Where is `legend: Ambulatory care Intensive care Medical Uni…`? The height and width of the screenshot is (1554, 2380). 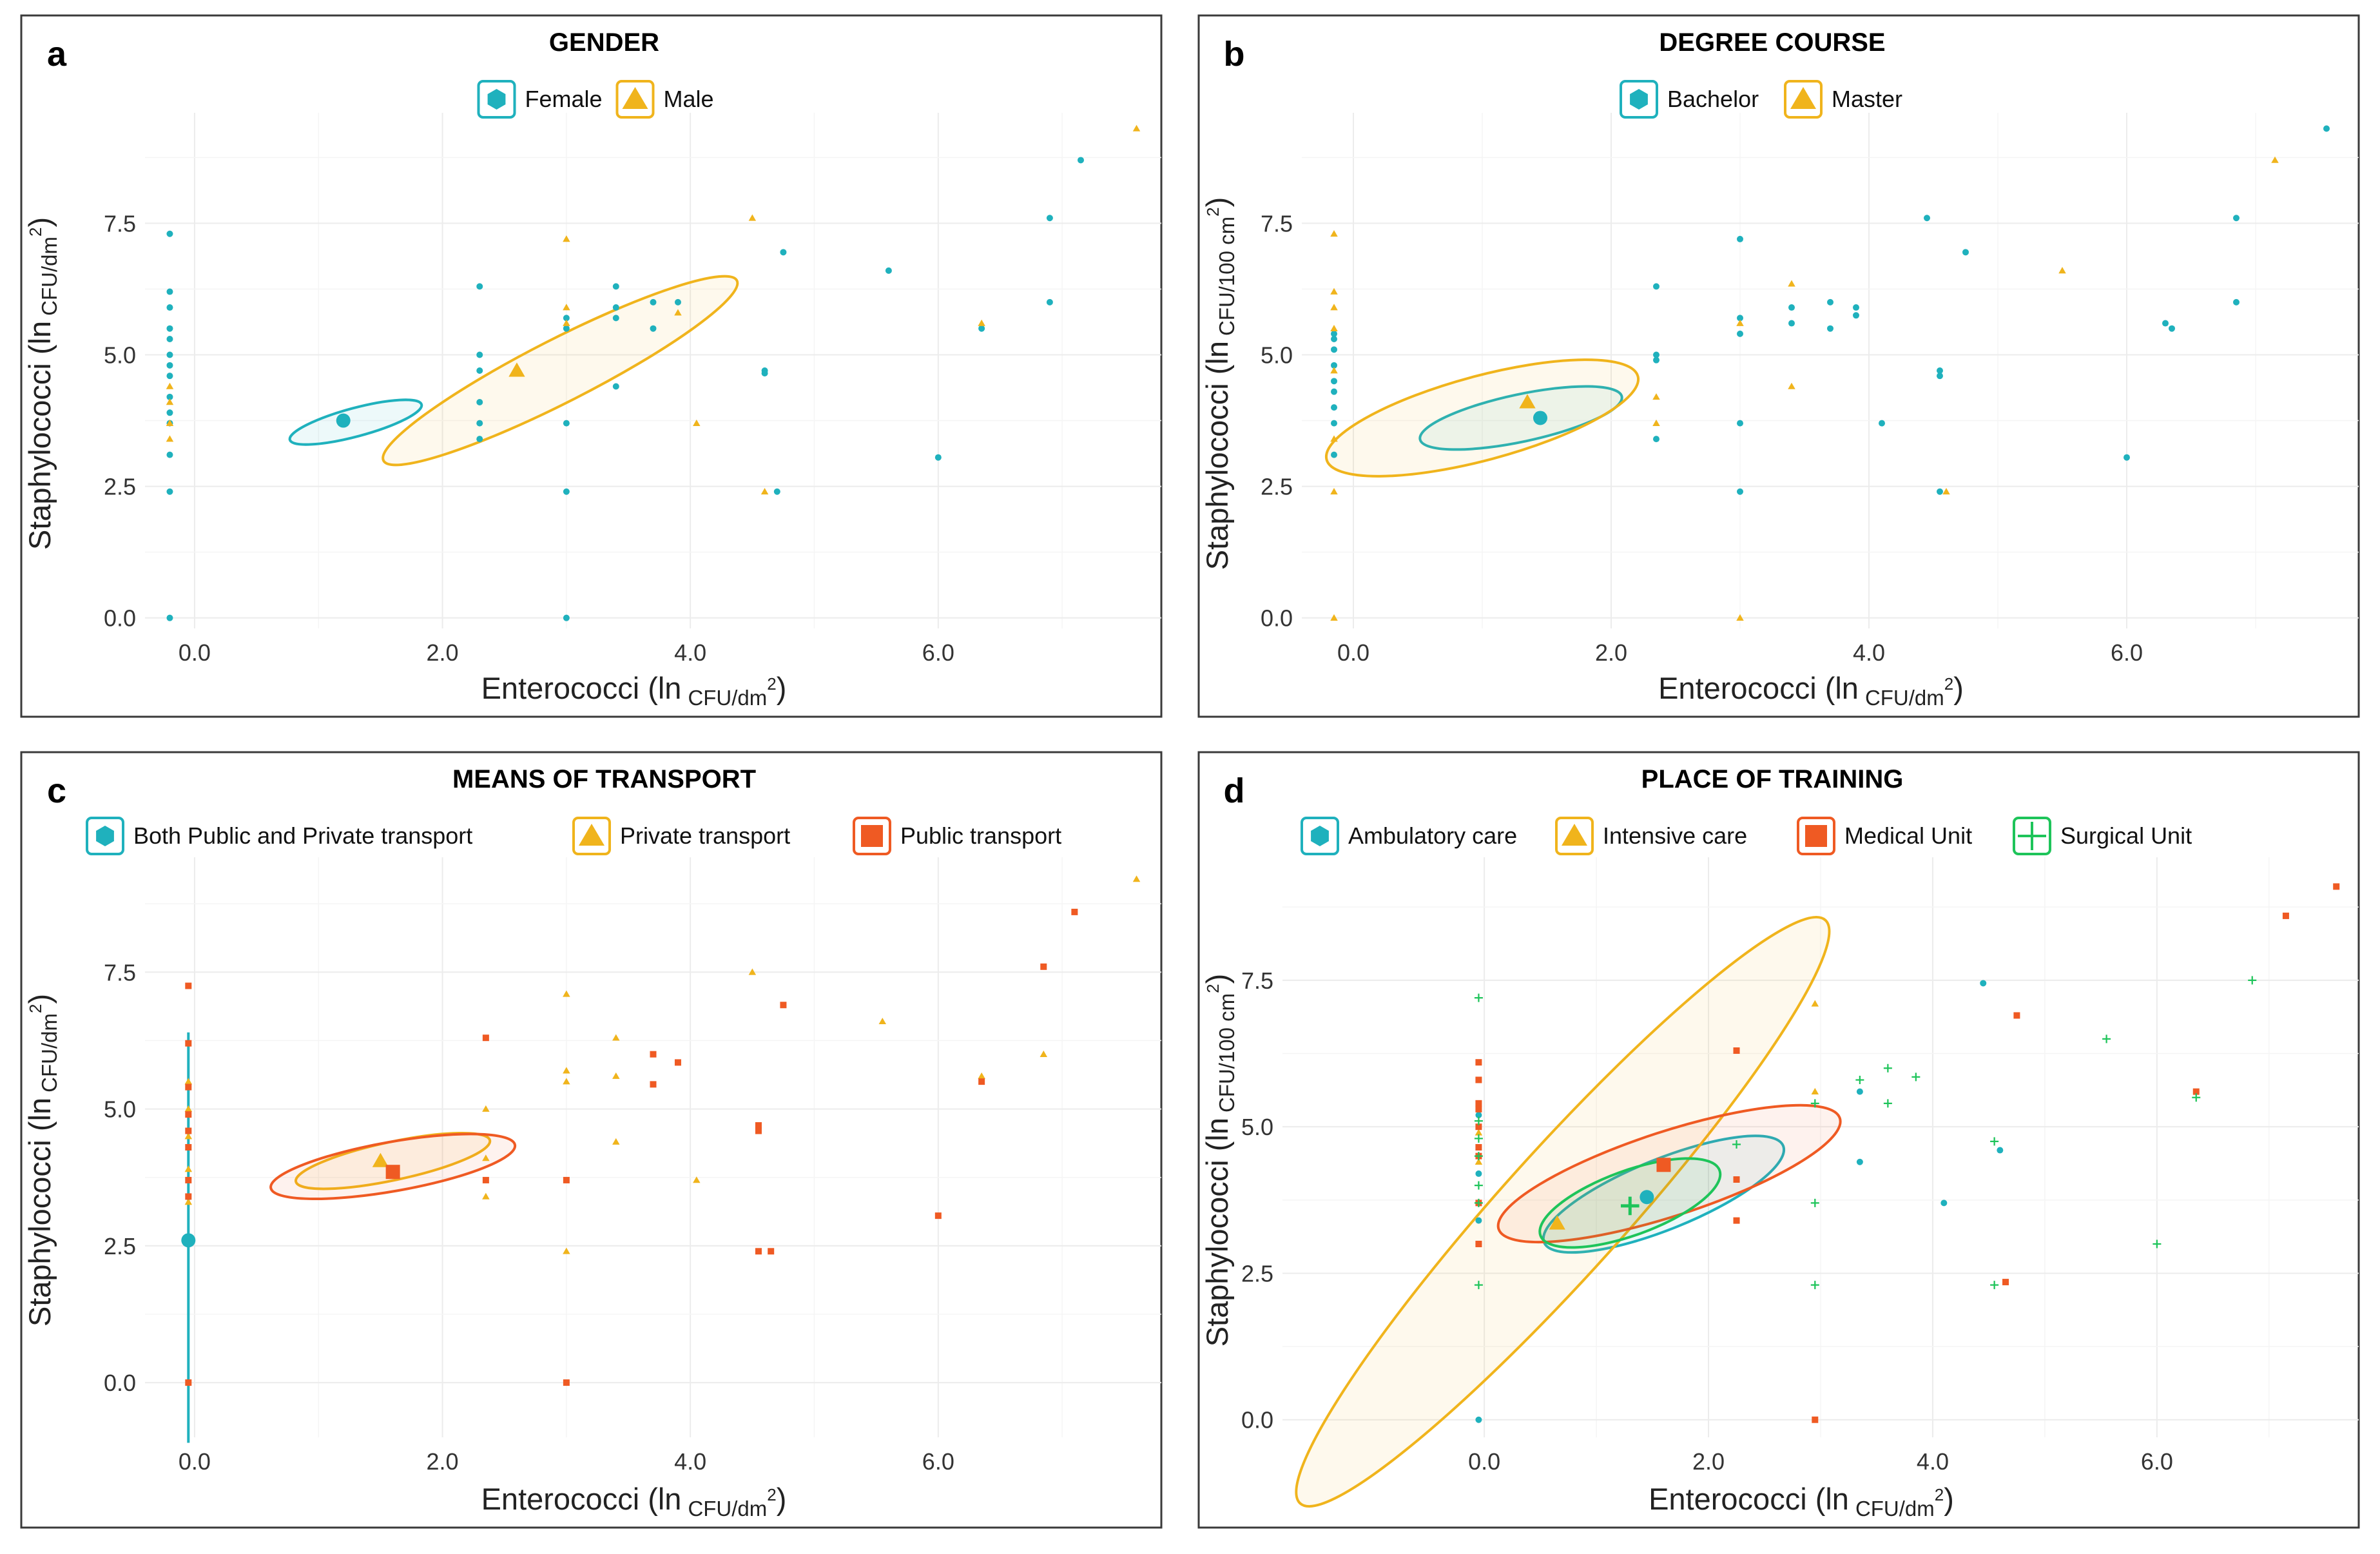
legend: Ambulatory care Intensive care Medical Uni… is located at coordinates (1746, 836).